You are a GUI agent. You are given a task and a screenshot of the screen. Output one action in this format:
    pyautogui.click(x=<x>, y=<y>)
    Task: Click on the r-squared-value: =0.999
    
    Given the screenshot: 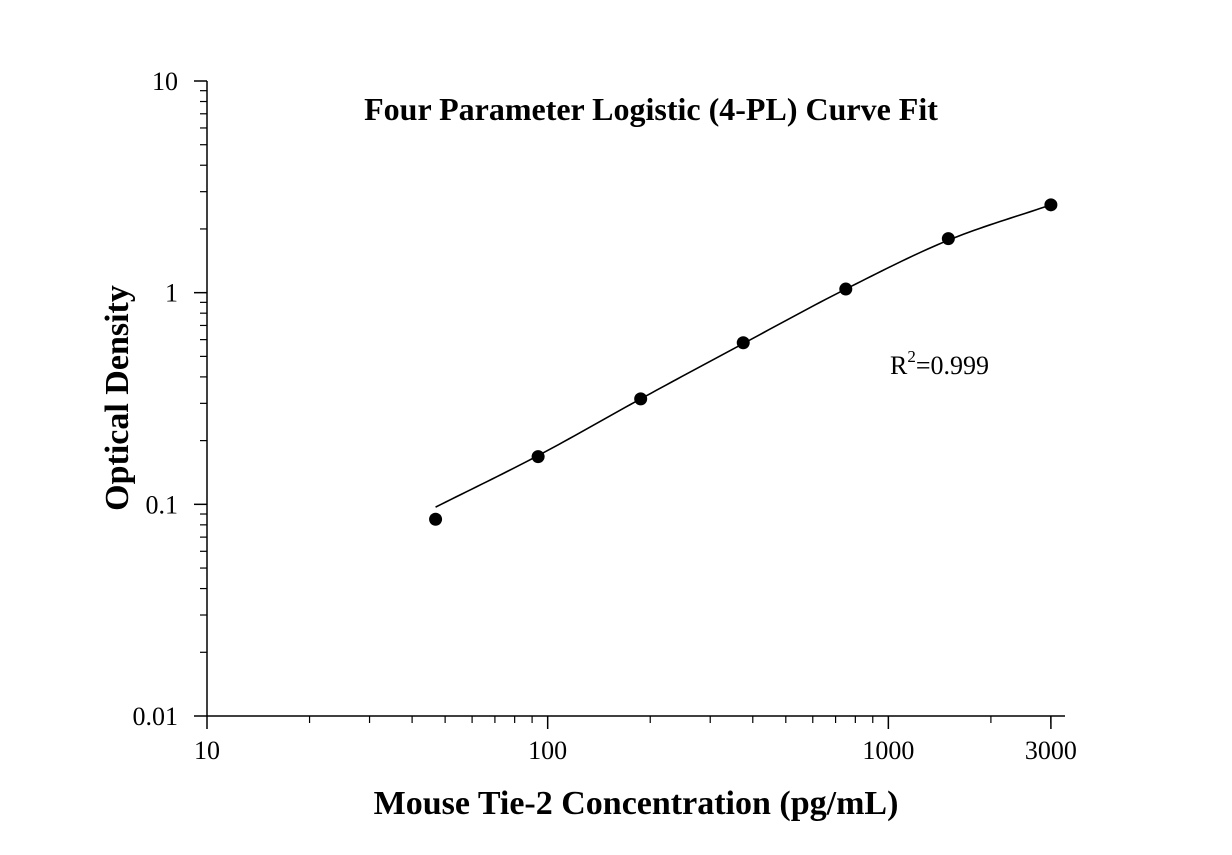 What is the action you would take?
    pyautogui.click(x=952, y=365)
    